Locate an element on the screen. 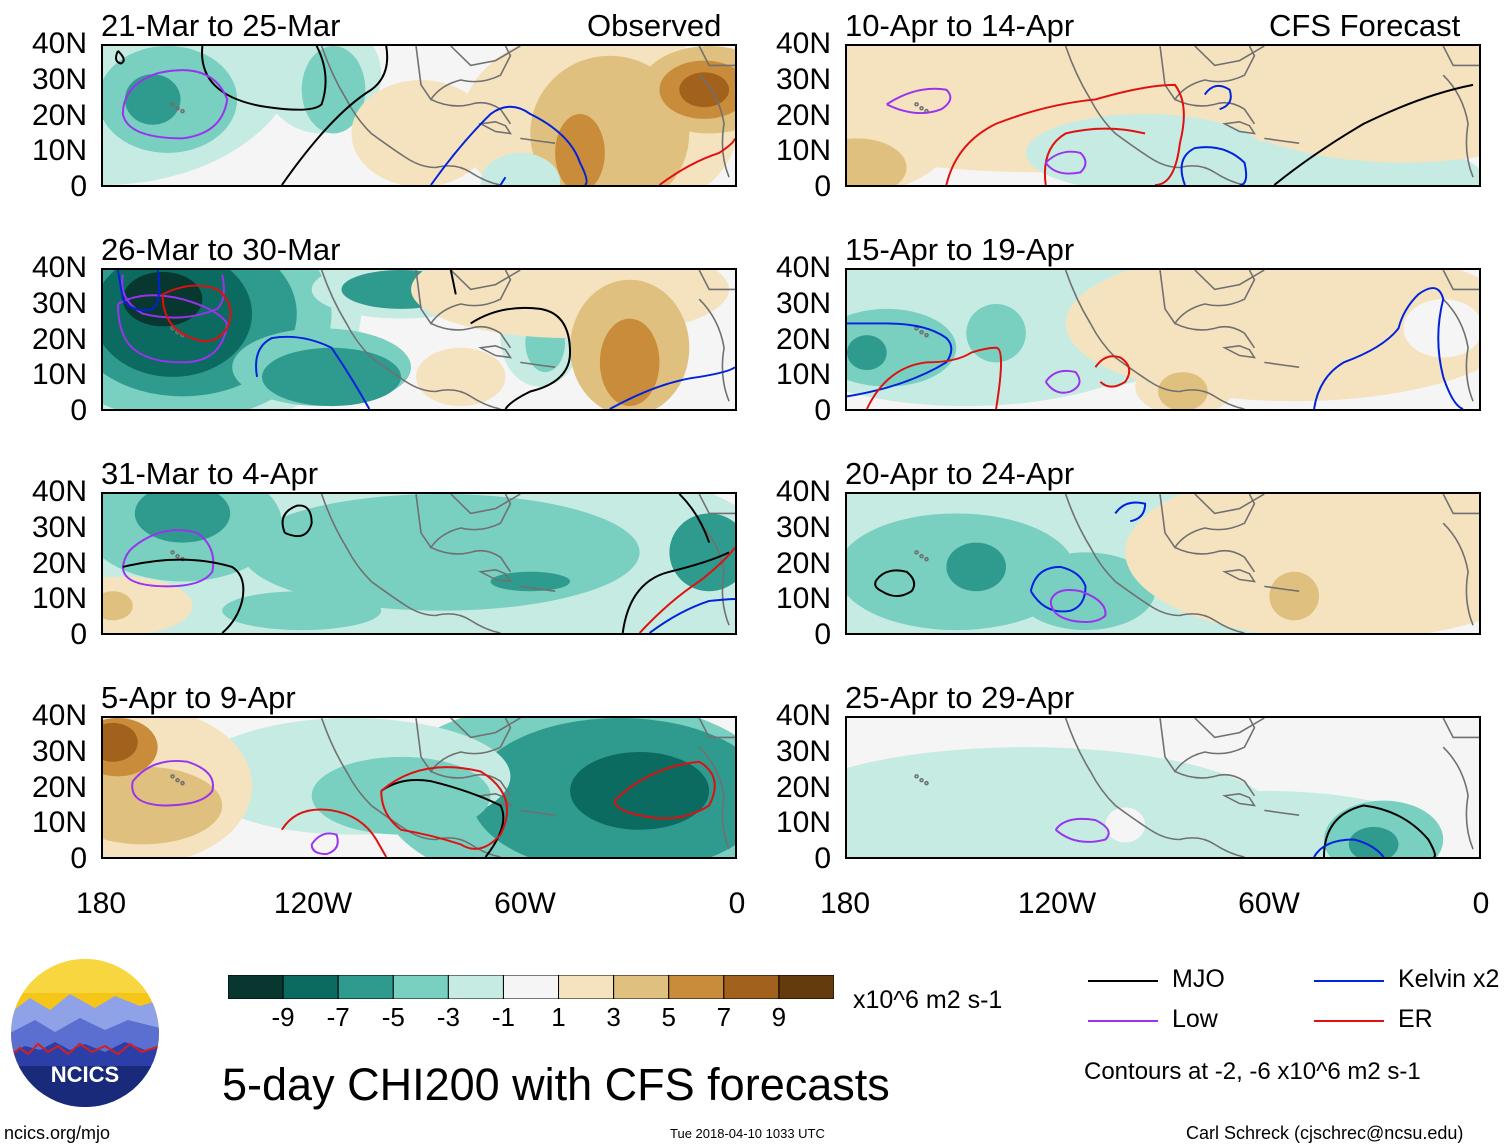 This screenshot has width=1510, height=1147. colorbar-units: x10^6 m2 s-1 is located at coordinates (928, 1000).